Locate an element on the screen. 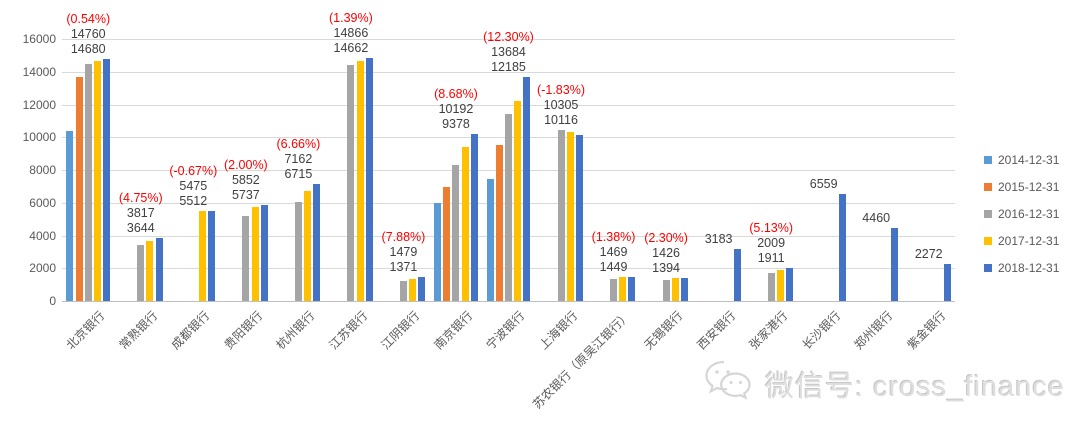  value-label: 1911 is located at coordinates (771, 258).